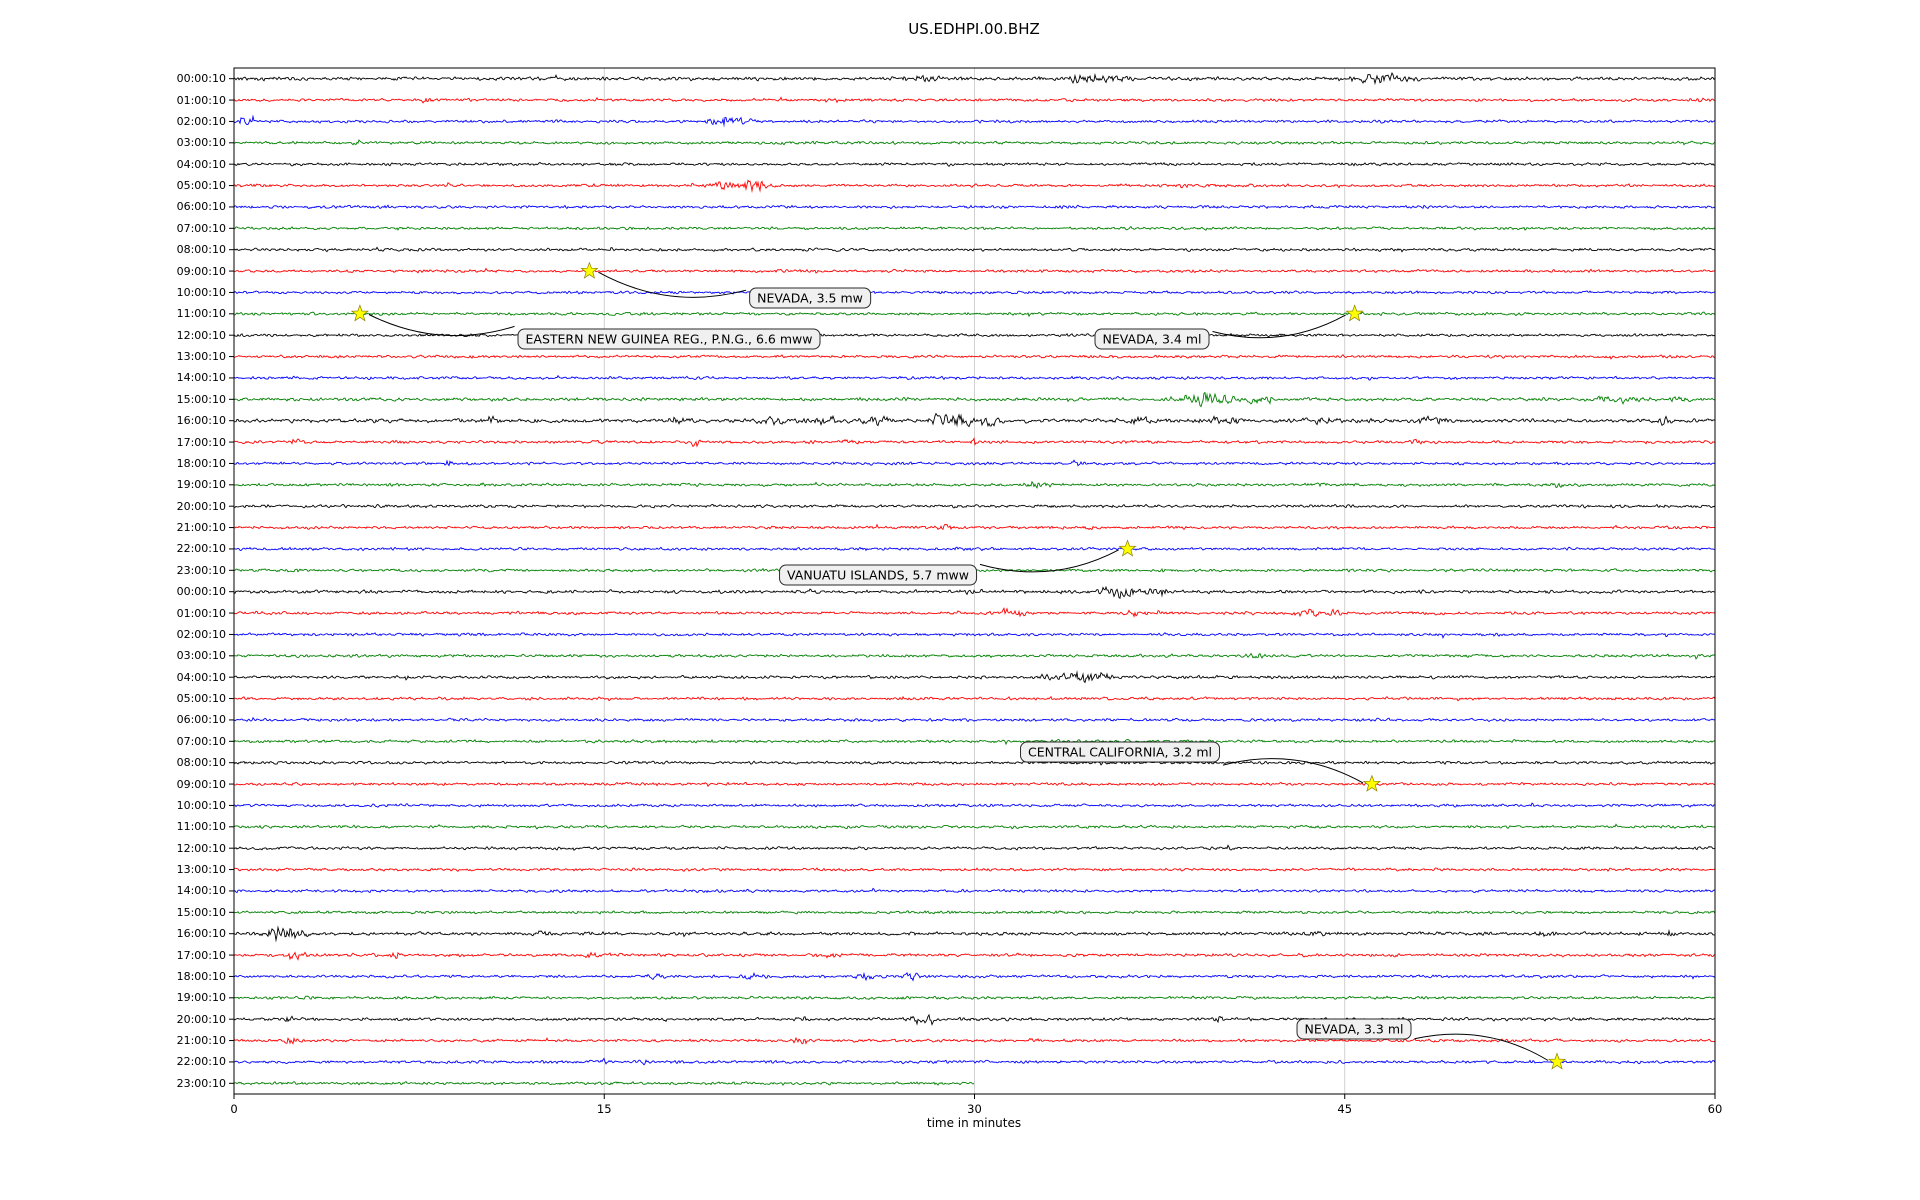 This screenshot has width=1920, height=1200. I want to click on chart-title: US.EDHPI.00.BHZ, so click(974, 29).